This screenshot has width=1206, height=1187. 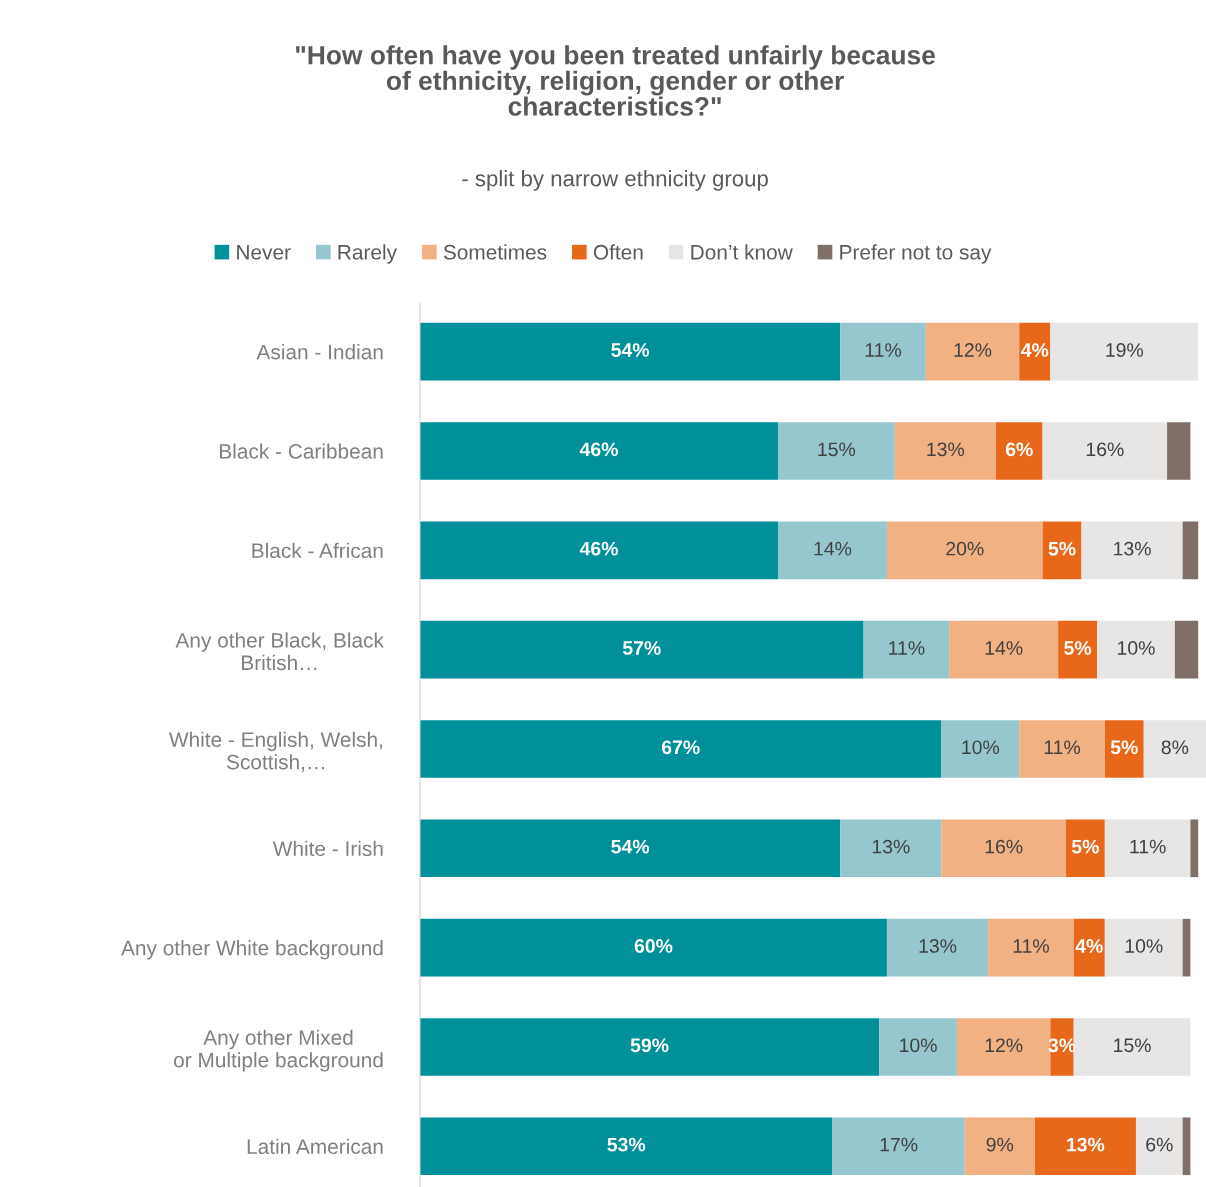 What do you see at coordinates (315, 1146) in the screenshot?
I see `y-tick-label: Latin American` at bounding box center [315, 1146].